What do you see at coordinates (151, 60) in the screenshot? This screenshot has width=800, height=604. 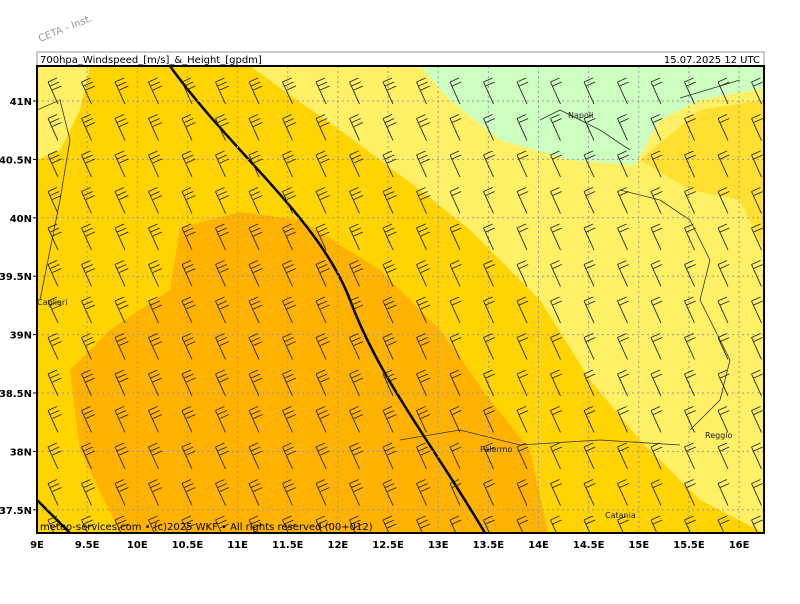 I see `header-title: 700hpa_Windspeed_[m/s]_&_Height_[gpdm]` at bounding box center [151, 60].